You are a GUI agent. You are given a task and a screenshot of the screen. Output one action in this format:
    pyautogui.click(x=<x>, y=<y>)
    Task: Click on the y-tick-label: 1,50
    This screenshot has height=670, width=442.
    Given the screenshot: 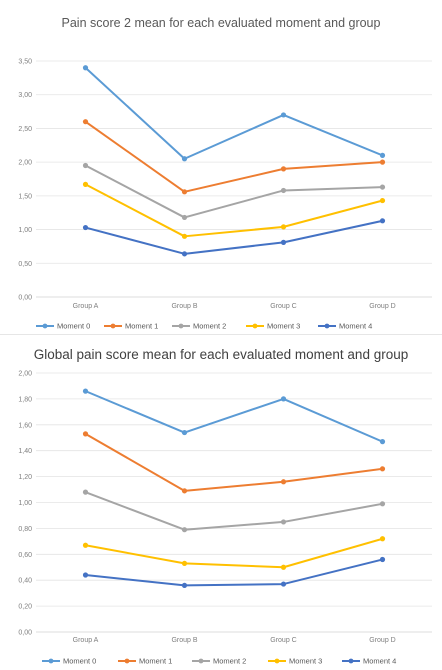 What is the action you would take?
    pyautogui.click(x=25, y=196)
    